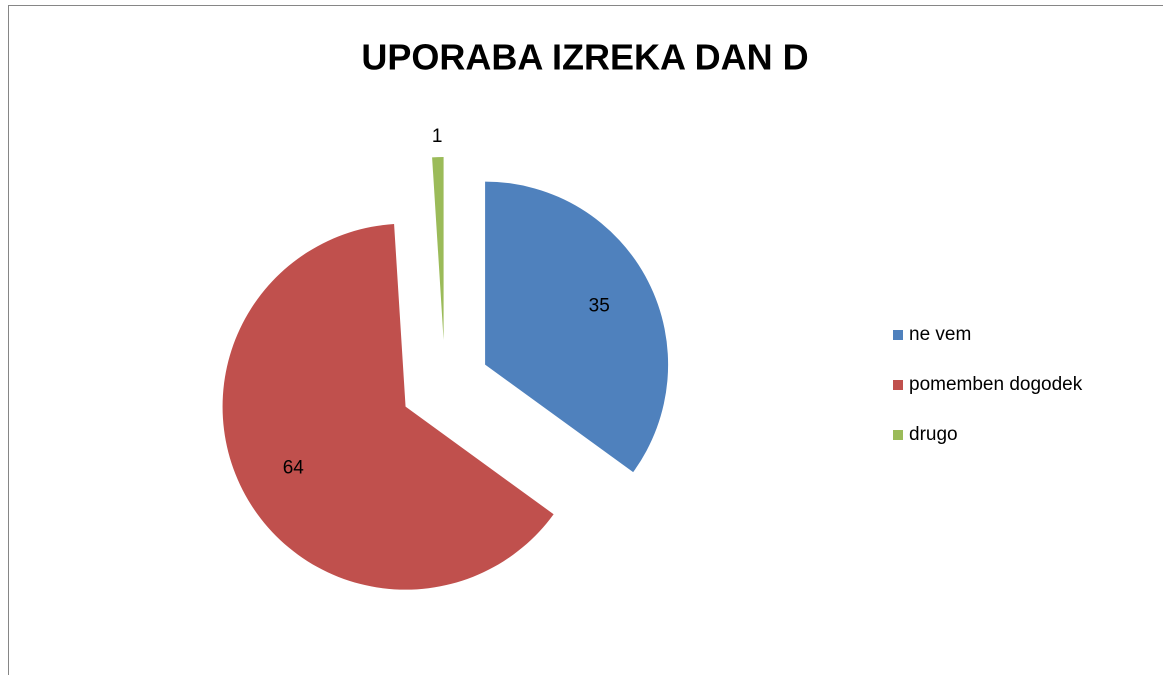 Image resolution: width=1163 pixels, height=675 pixels. I want to click on data-label: 64, so click(294, 467).